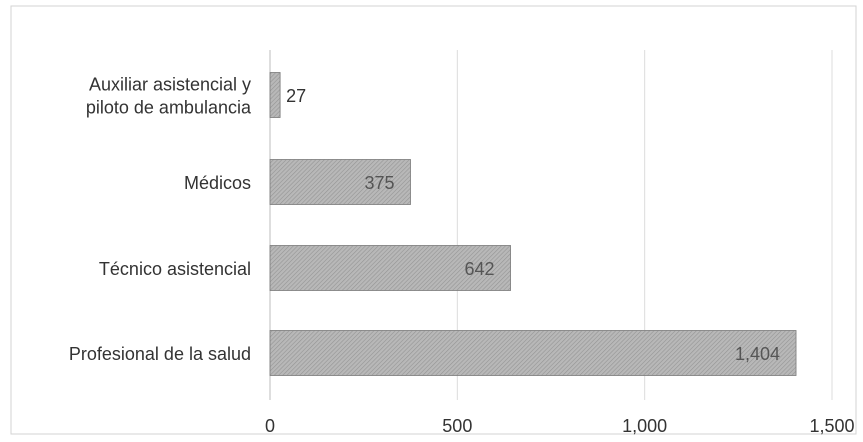  Describe the element at coordinates (270, 426) in the screenshot. I see `x-tick-label-0: 0` at that location.